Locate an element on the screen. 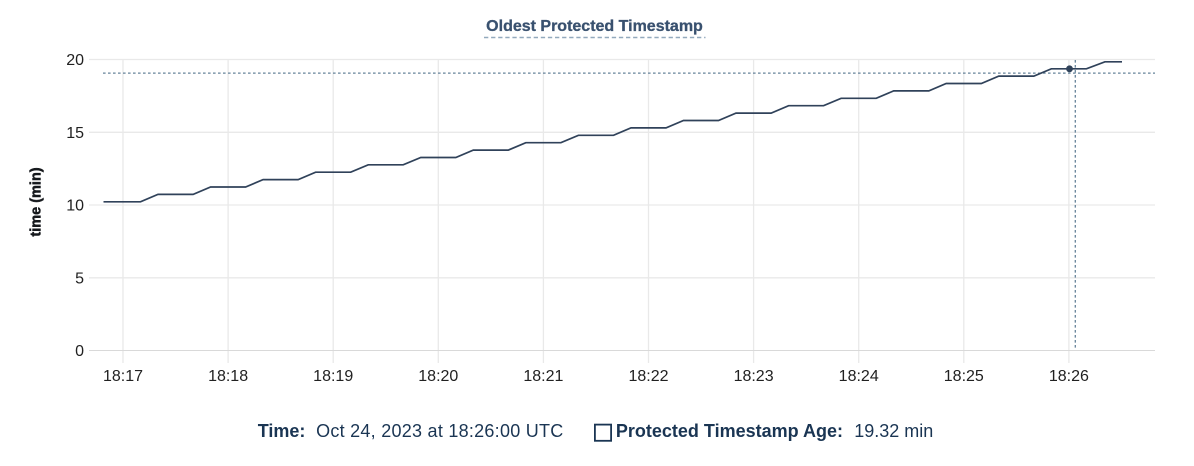  svg-text: 18:22 is located at coordinates (648, 376).